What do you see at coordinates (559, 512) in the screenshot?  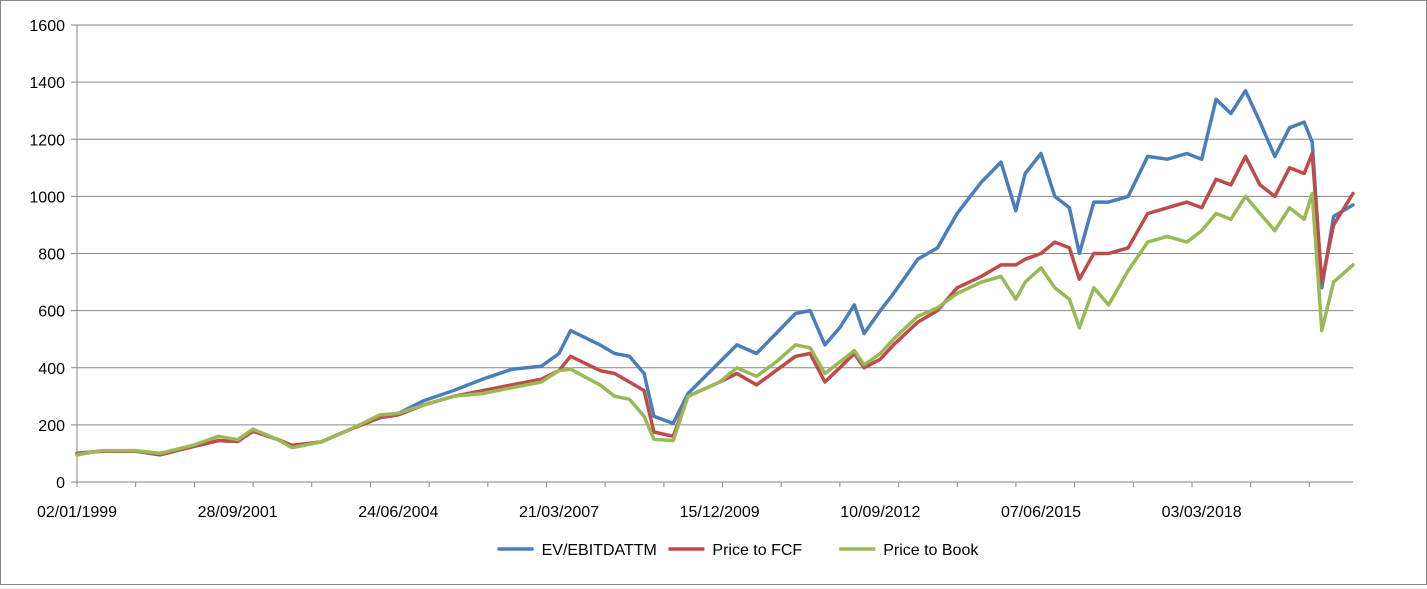 I see `x-tick-label: 21/03/2007` at bounding box center [559, 512].